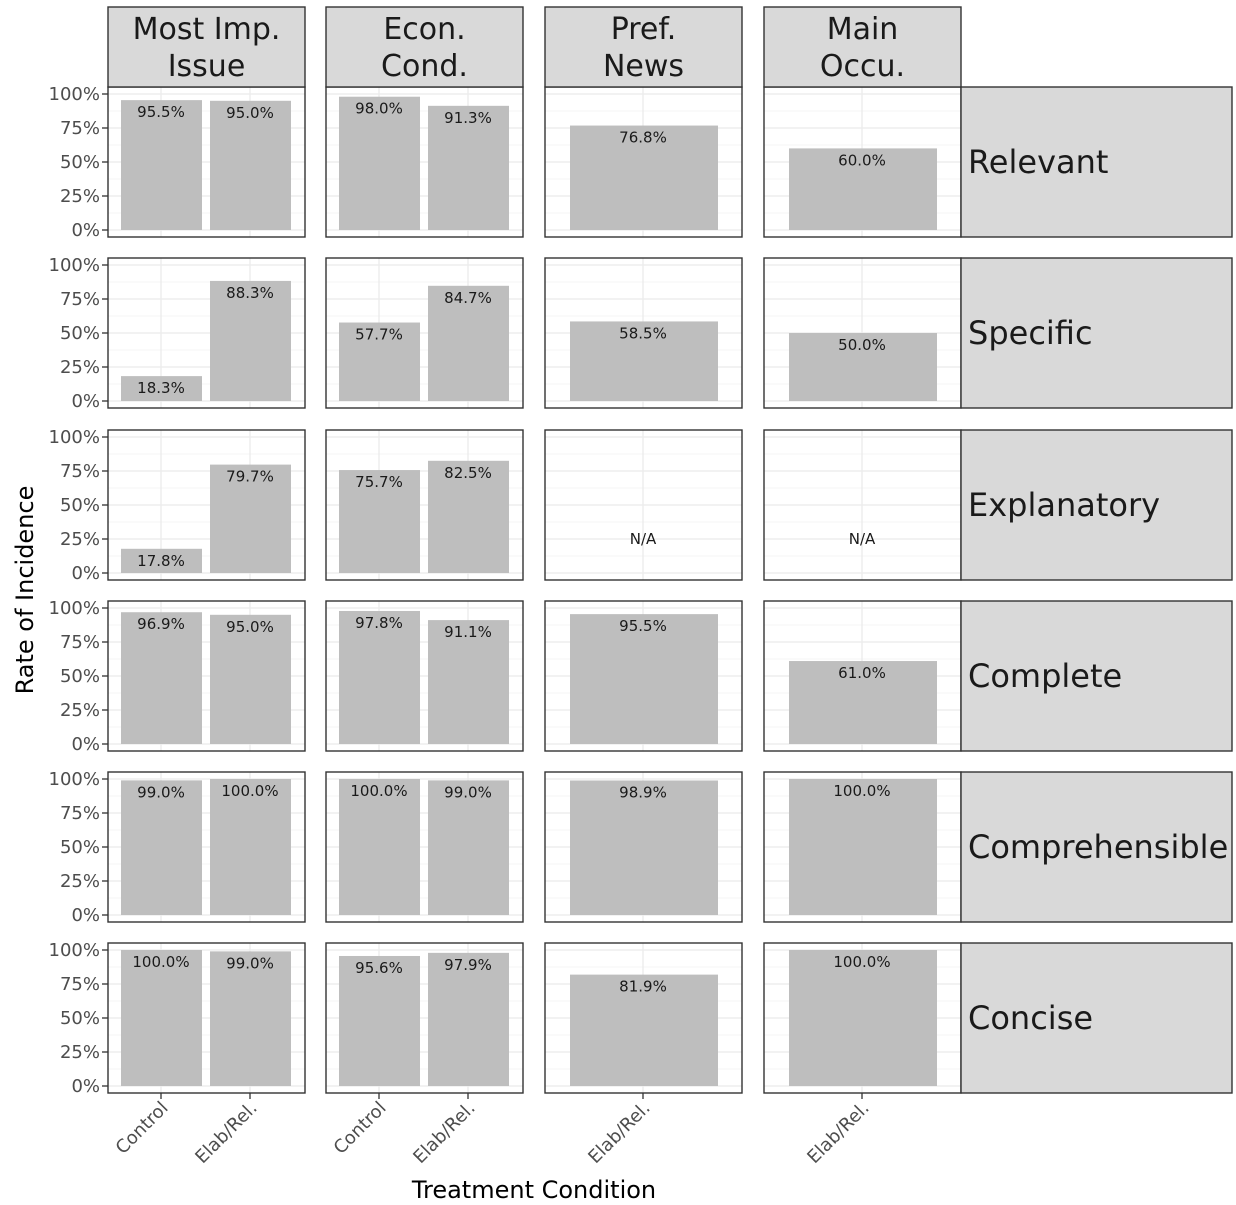 The height and width of the screenshot is (1205, 1236). Describe the element at coordinates (468, 118) in the screenshot. I see `bar-value-label: 91.3%` at that location.